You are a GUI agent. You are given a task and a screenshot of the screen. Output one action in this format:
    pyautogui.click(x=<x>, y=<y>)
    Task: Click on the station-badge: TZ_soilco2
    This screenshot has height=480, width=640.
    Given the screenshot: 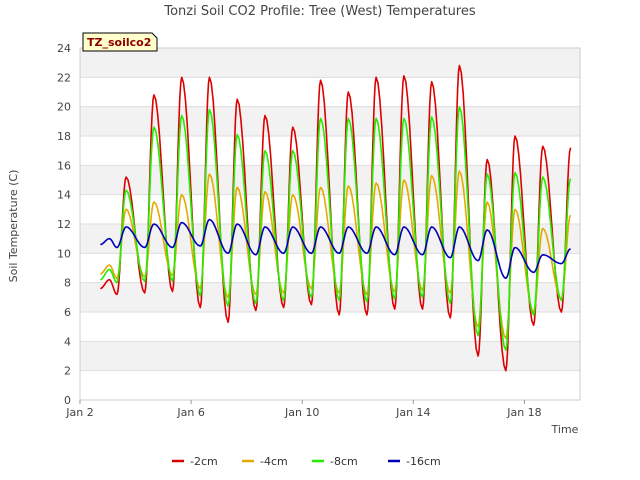 What is the action you would take?
    pyautogui.click(x=120, y=42)
    